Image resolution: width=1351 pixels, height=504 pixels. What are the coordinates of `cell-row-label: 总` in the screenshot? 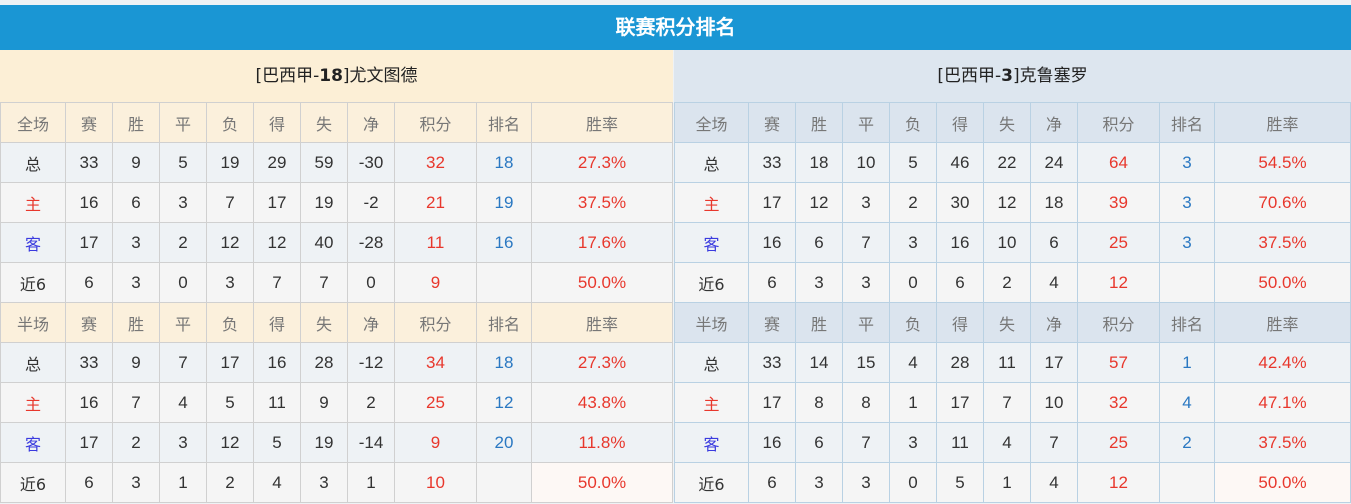 It's located at (33, 362).